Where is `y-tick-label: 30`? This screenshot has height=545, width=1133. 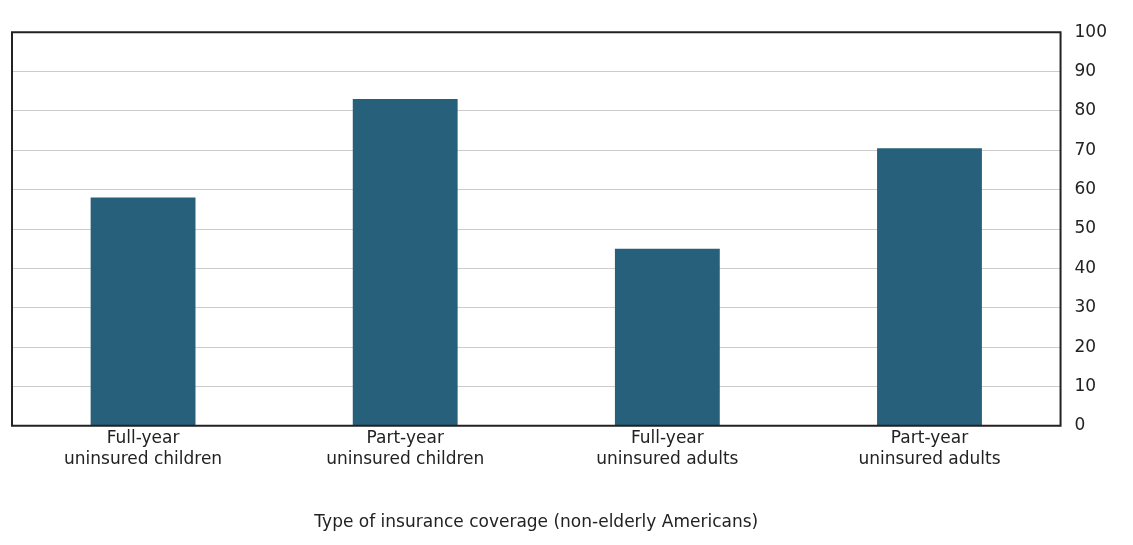 y-tick-label: 30 is located at coordinates (1085, 306).